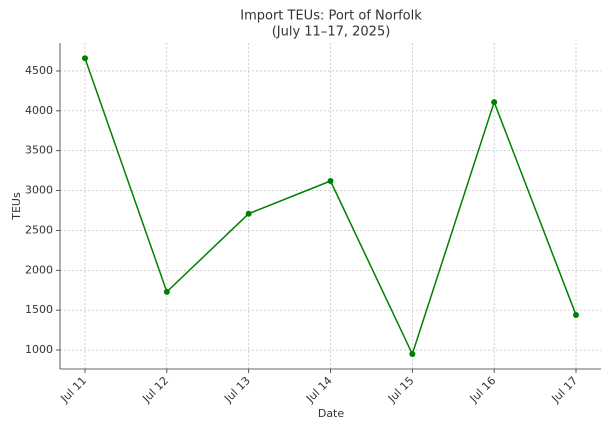 This screenshot has height=432, width=612. What do you see at coordinates (331, 413) in the screenshot?
I see `x-axis-label: Date` at bounding box center [331, 413].